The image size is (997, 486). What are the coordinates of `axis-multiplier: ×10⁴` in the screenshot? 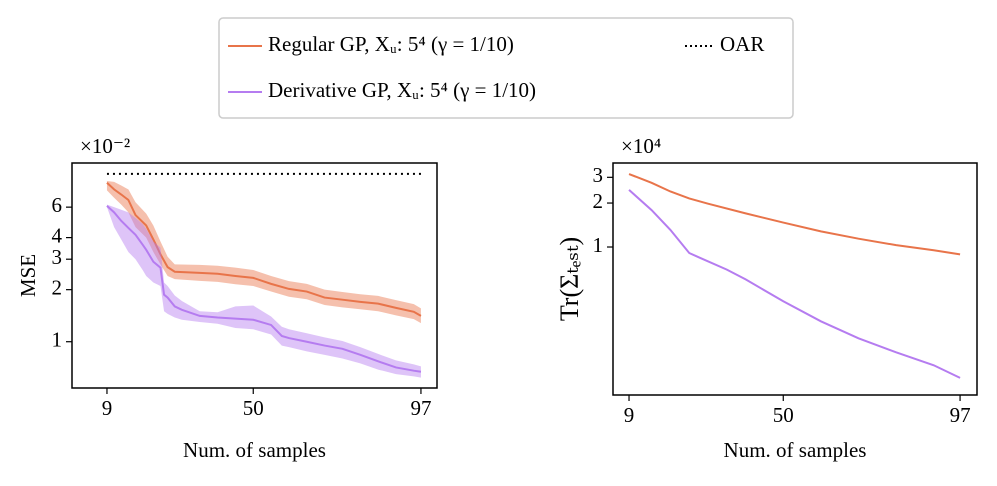 It's located at (641, 146).